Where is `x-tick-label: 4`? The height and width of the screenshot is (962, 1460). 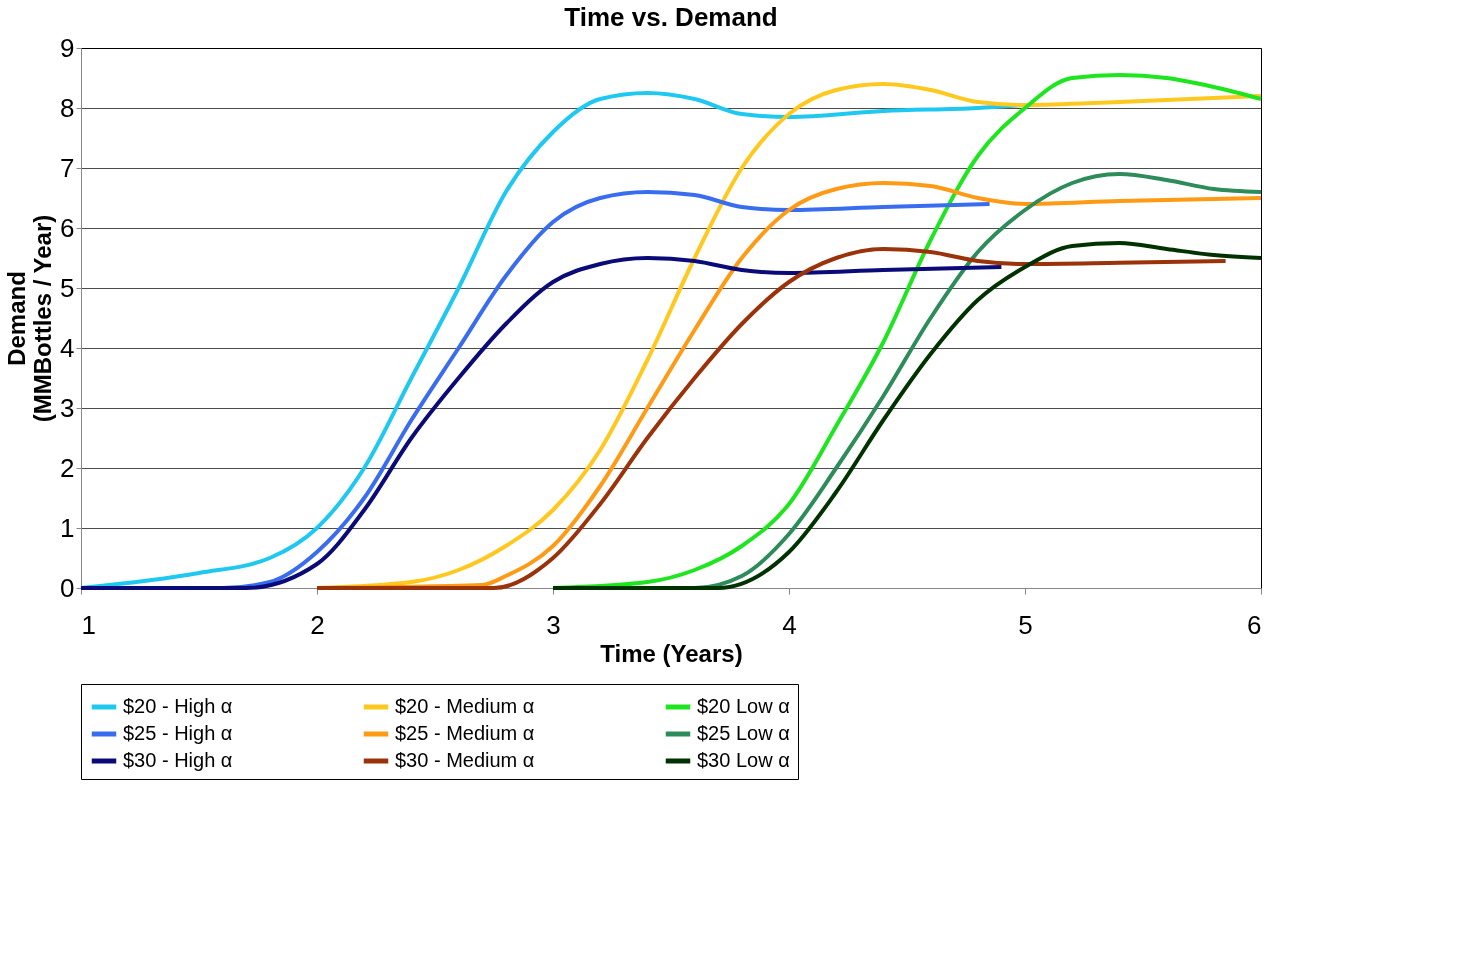
x-tick-label: 4 is located at coordinates (789, 624).